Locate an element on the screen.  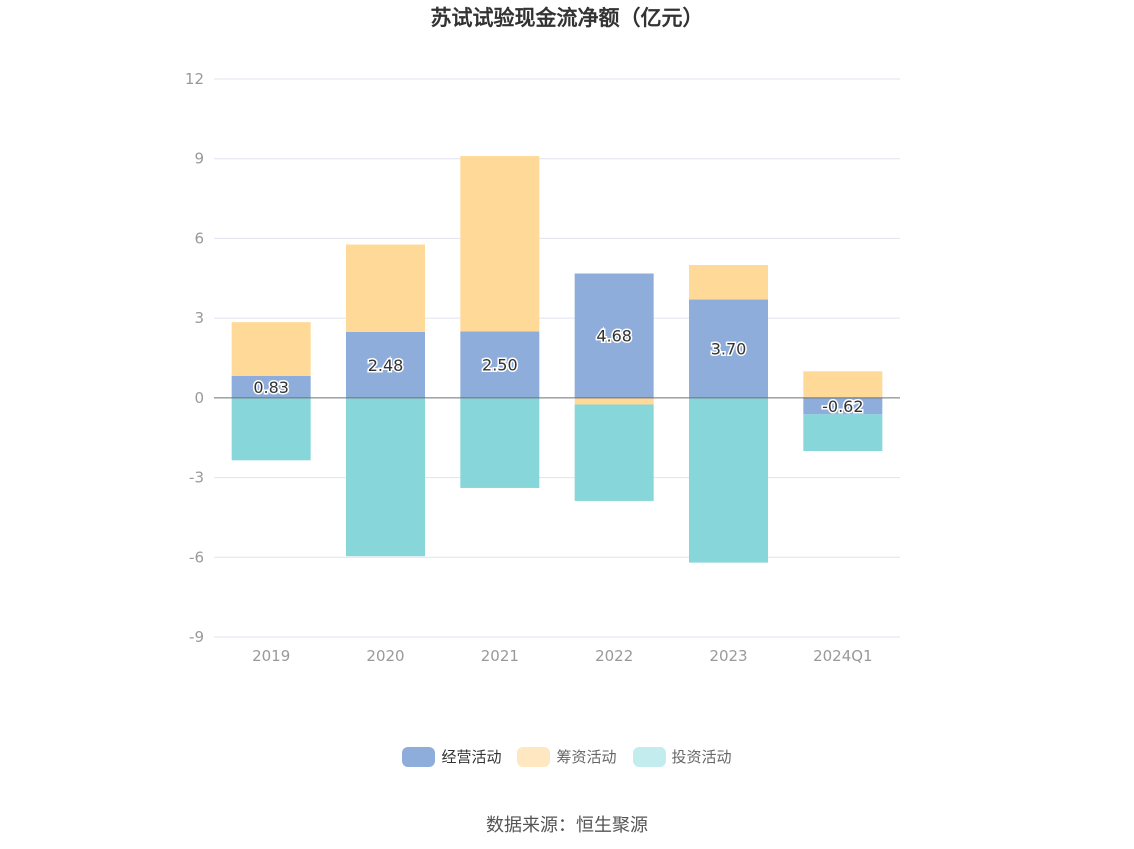
x-tick-label: 2023 is located at coordinates (728, 656).